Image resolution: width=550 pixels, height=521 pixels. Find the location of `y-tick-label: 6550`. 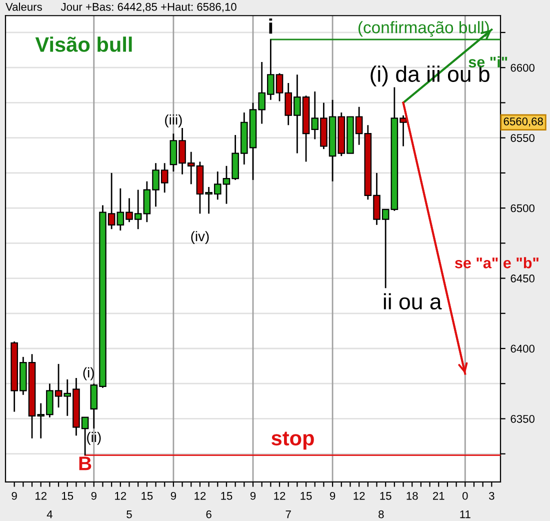

y-tick-label: 6550 is located at coordinates (522, 138).